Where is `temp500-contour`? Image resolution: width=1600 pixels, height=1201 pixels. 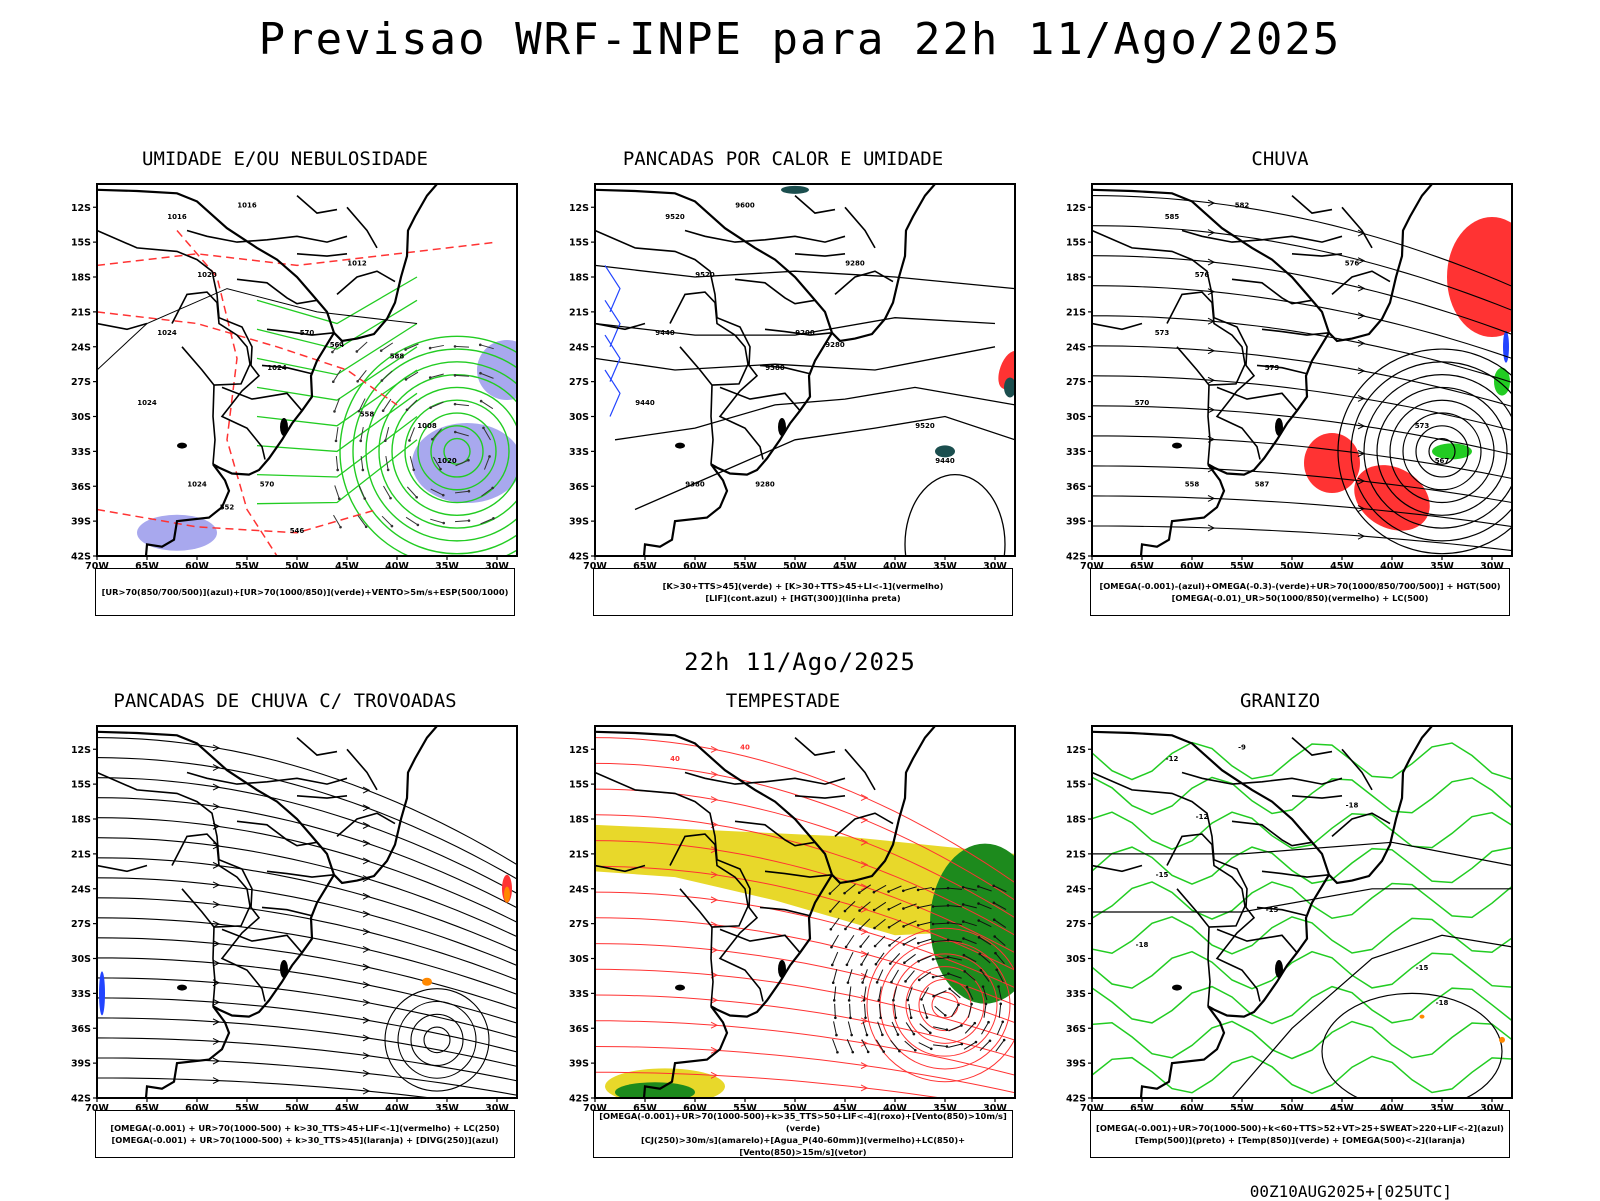 temp500-contour is located at coordinates (1302, 854).